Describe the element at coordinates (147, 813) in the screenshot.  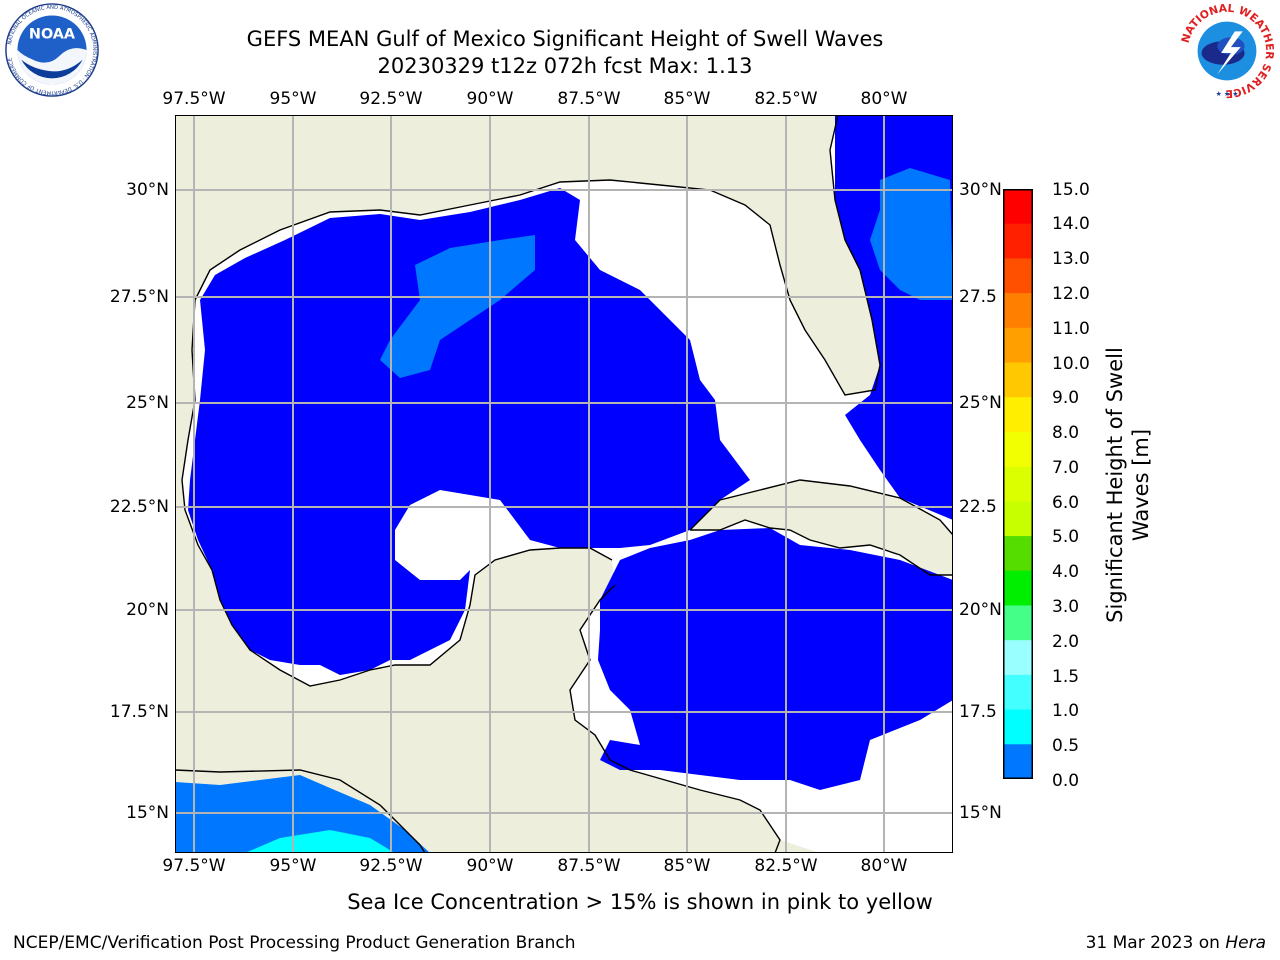
I see `lat-label-left: 15°N` at that location.